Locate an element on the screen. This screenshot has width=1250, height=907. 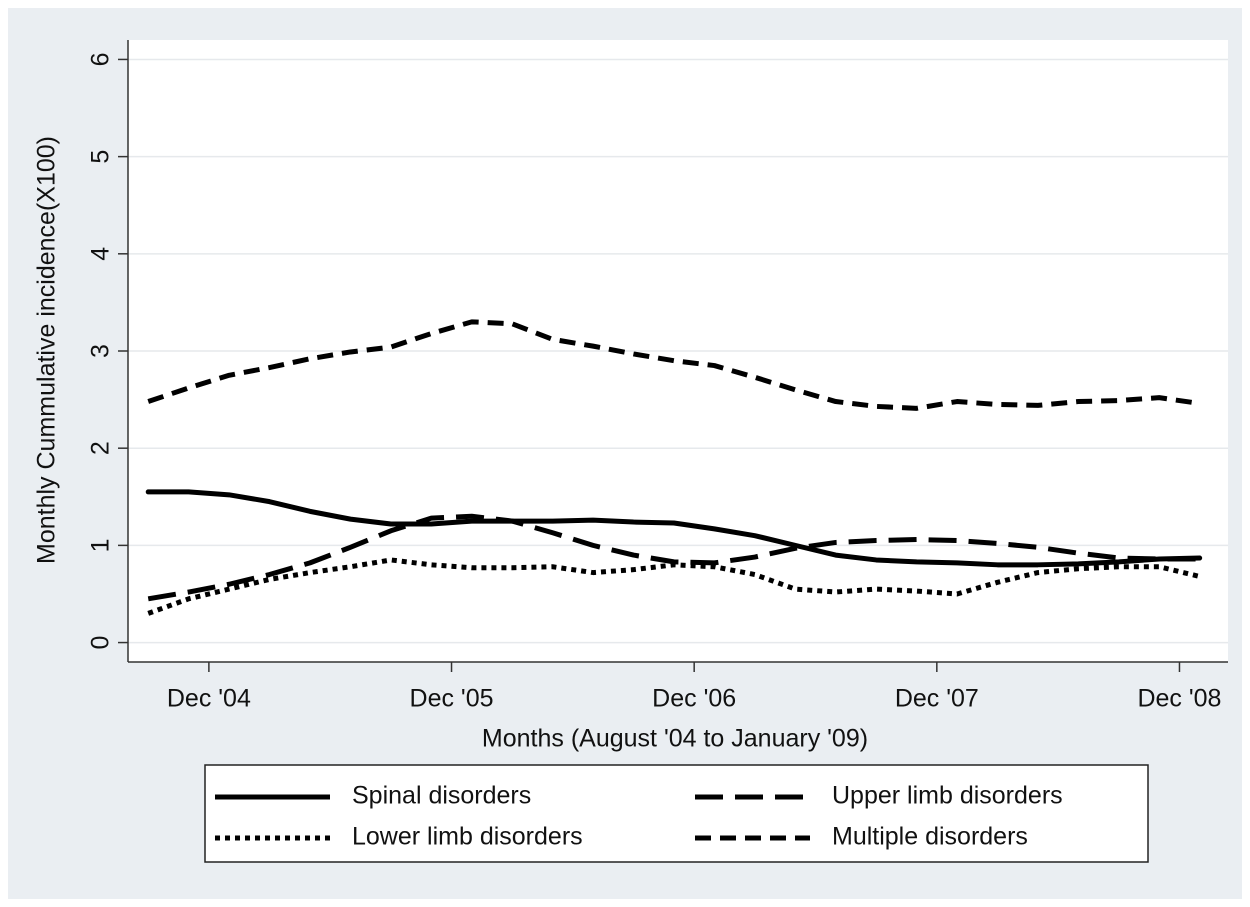
legend-label: Upper limb disorders is located at coordinates (947, 796).